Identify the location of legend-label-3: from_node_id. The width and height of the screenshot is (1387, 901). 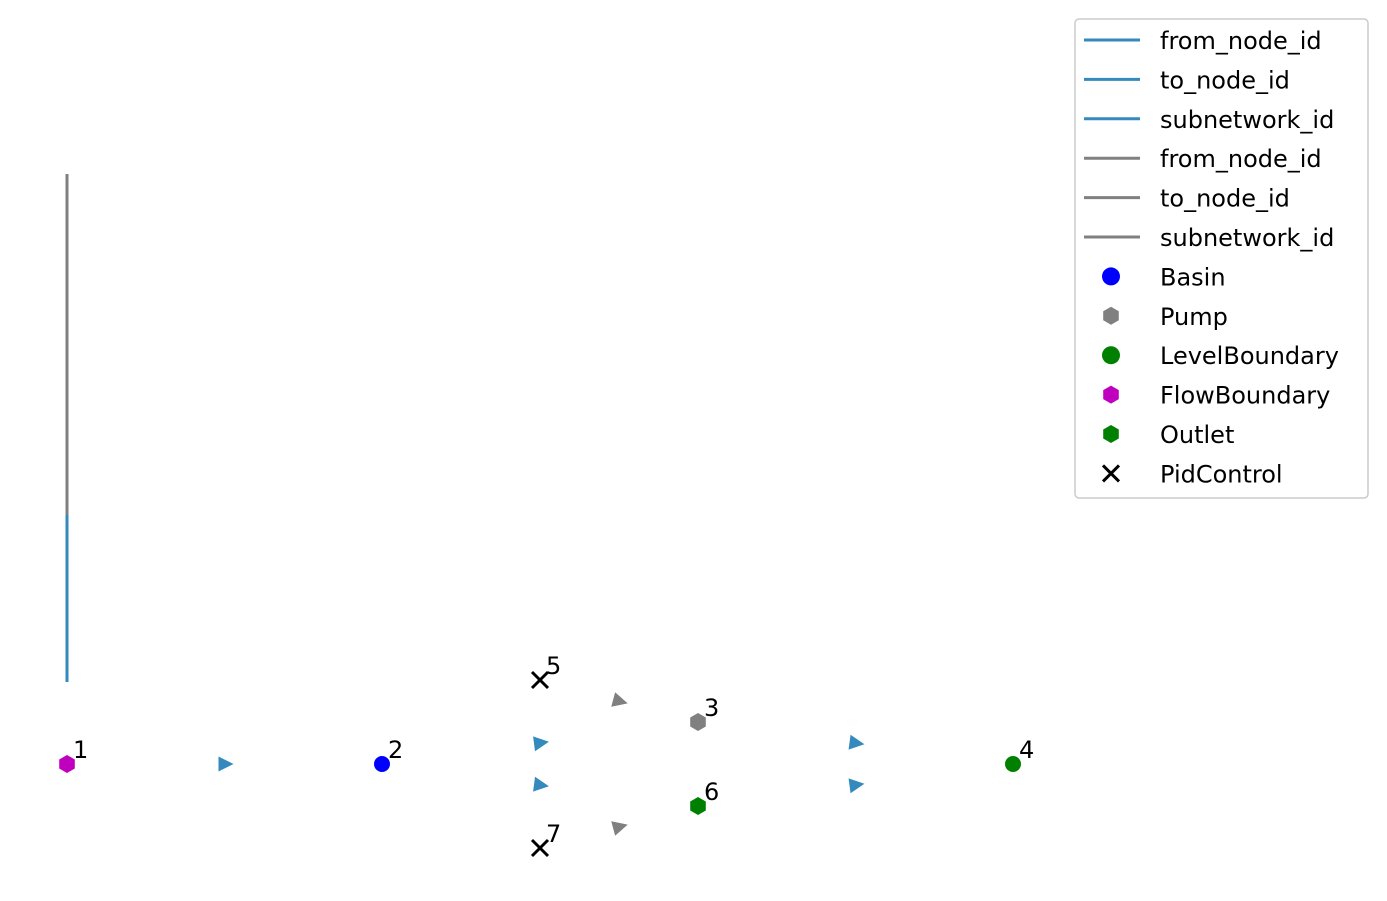
(1241, 159).